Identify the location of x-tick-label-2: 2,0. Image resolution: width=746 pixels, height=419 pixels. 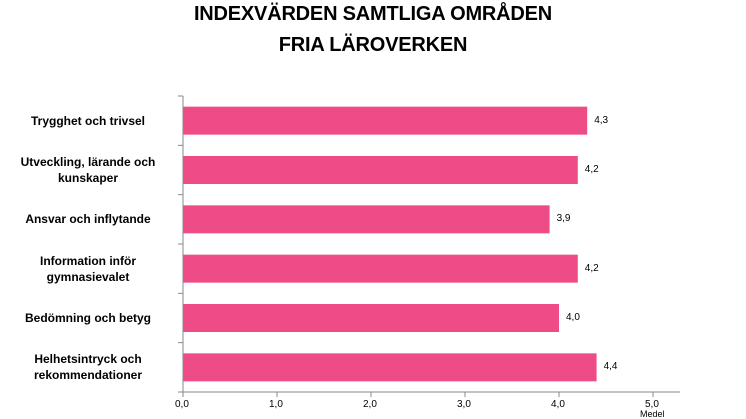
(370, 404).